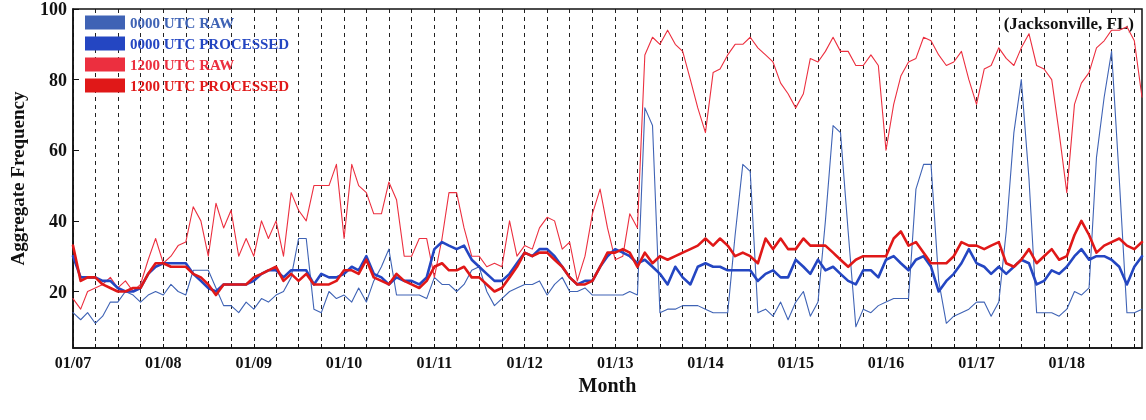 Image resolution: width=1146 pixels, height=420 pixels. Describe the element at coordinates (17, 178) in the screenshot. I see `y-axis-title: Aggregate Frequency` at that location.